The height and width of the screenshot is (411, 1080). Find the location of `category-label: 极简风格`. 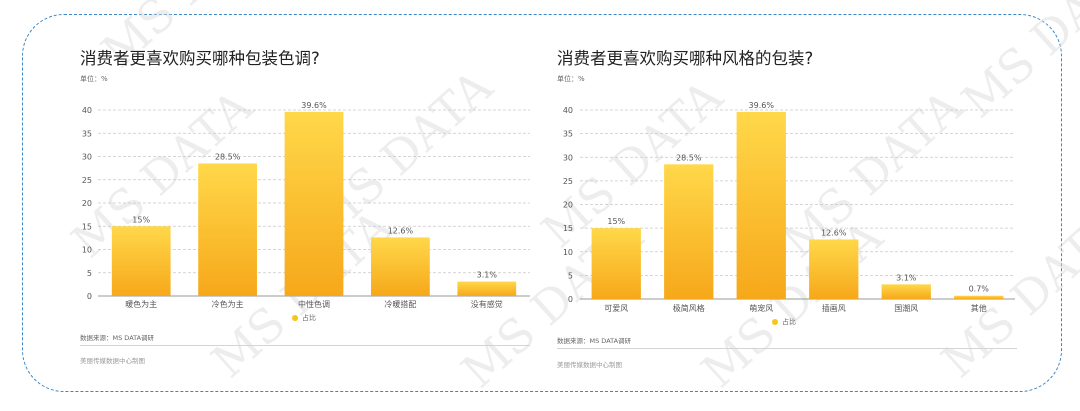

category-label: 极简风格 is located at coordinates (689, 308).